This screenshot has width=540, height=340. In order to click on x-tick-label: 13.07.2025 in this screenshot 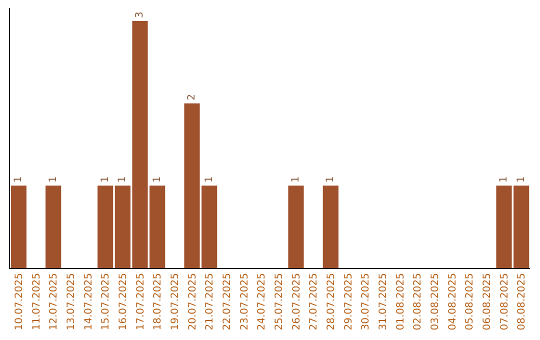, I will do `click(71, 301)`.